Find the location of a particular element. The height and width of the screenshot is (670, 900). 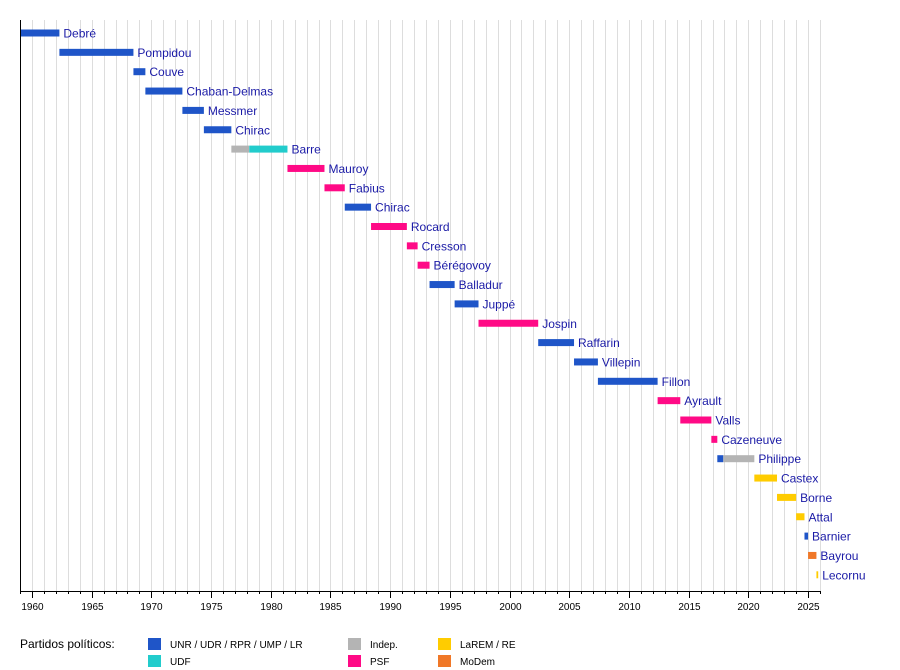

legend-label: LaREM / RE is located at coordinates (488, 645).